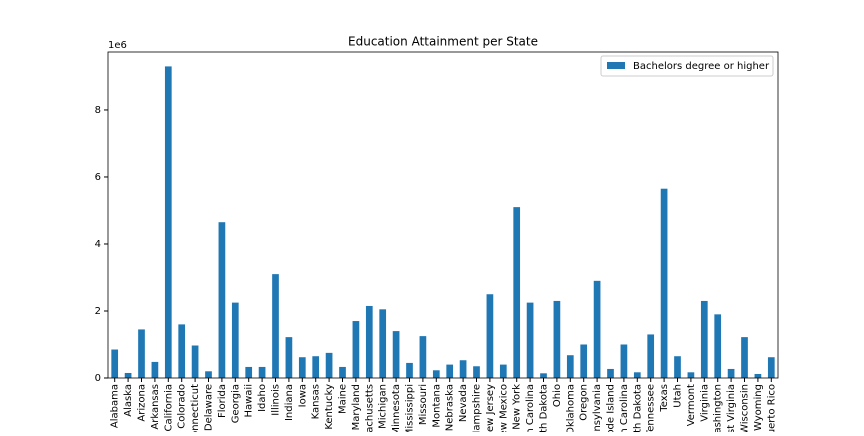 Image resolution: width=864 pixels, height=436 pixels. I want to click on x-tick-label: Virginia, so click(704, 403).